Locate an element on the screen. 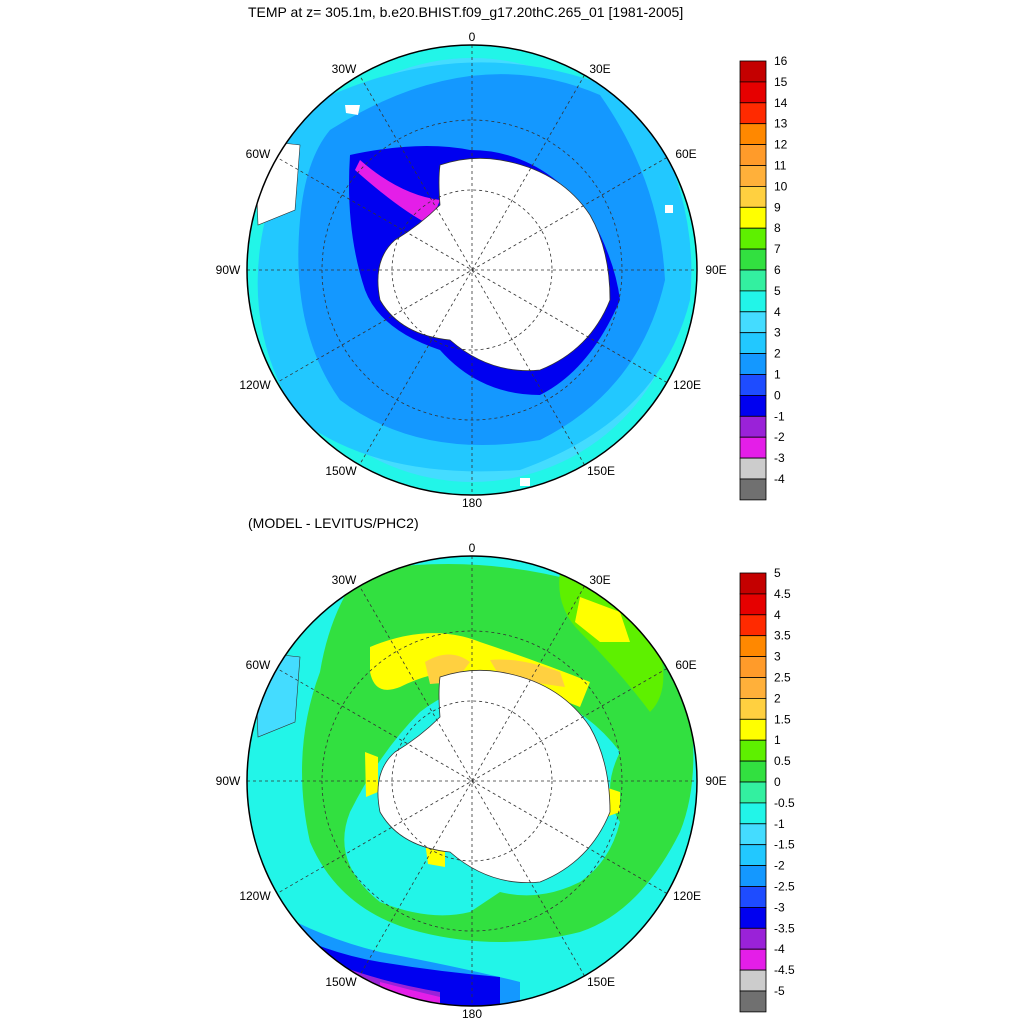 This screenshot has width=1024, height=1024. colorbar-tick-label: 2 is located at coordinates (777, 698).